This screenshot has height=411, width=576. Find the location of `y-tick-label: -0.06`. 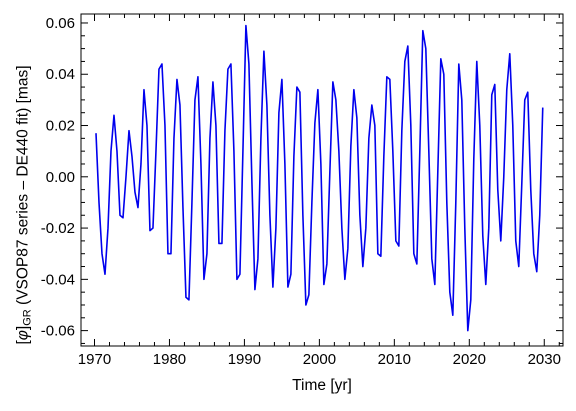

y-tick-label: -0.06 is located at coordinates (58, 331).